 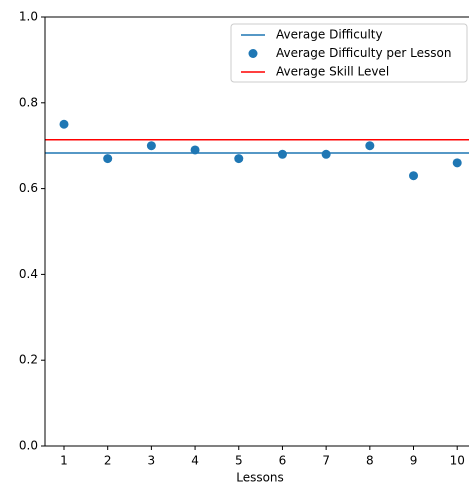 I want to click on x-tick-label: 2, so click(x=108, y=461).